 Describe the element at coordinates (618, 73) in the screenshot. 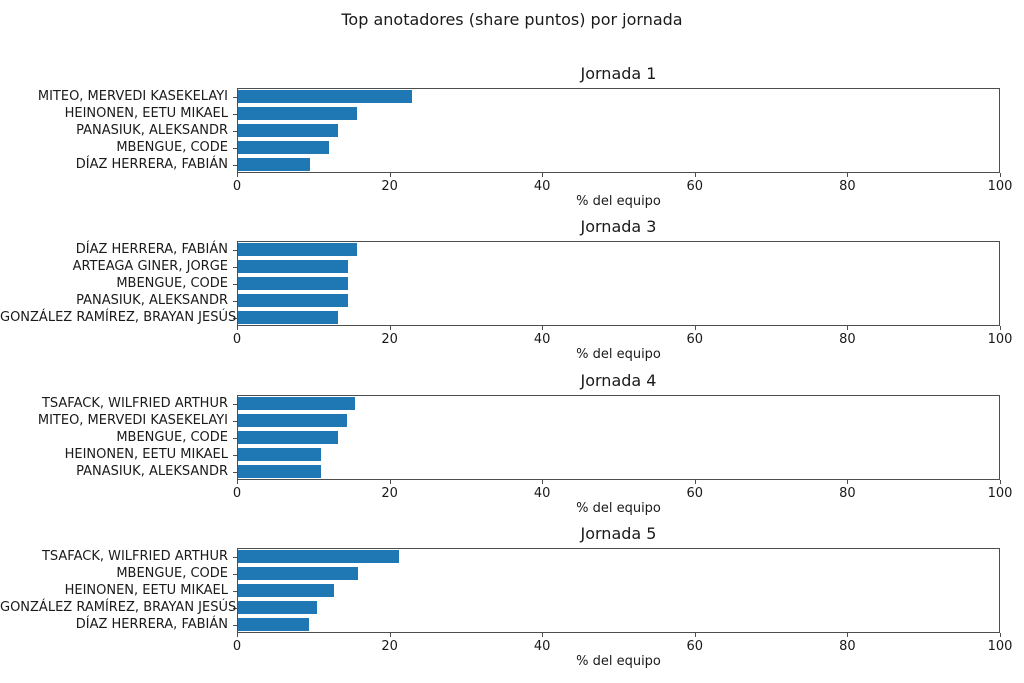

I see `subplot-title: Jornada 1` at that location.